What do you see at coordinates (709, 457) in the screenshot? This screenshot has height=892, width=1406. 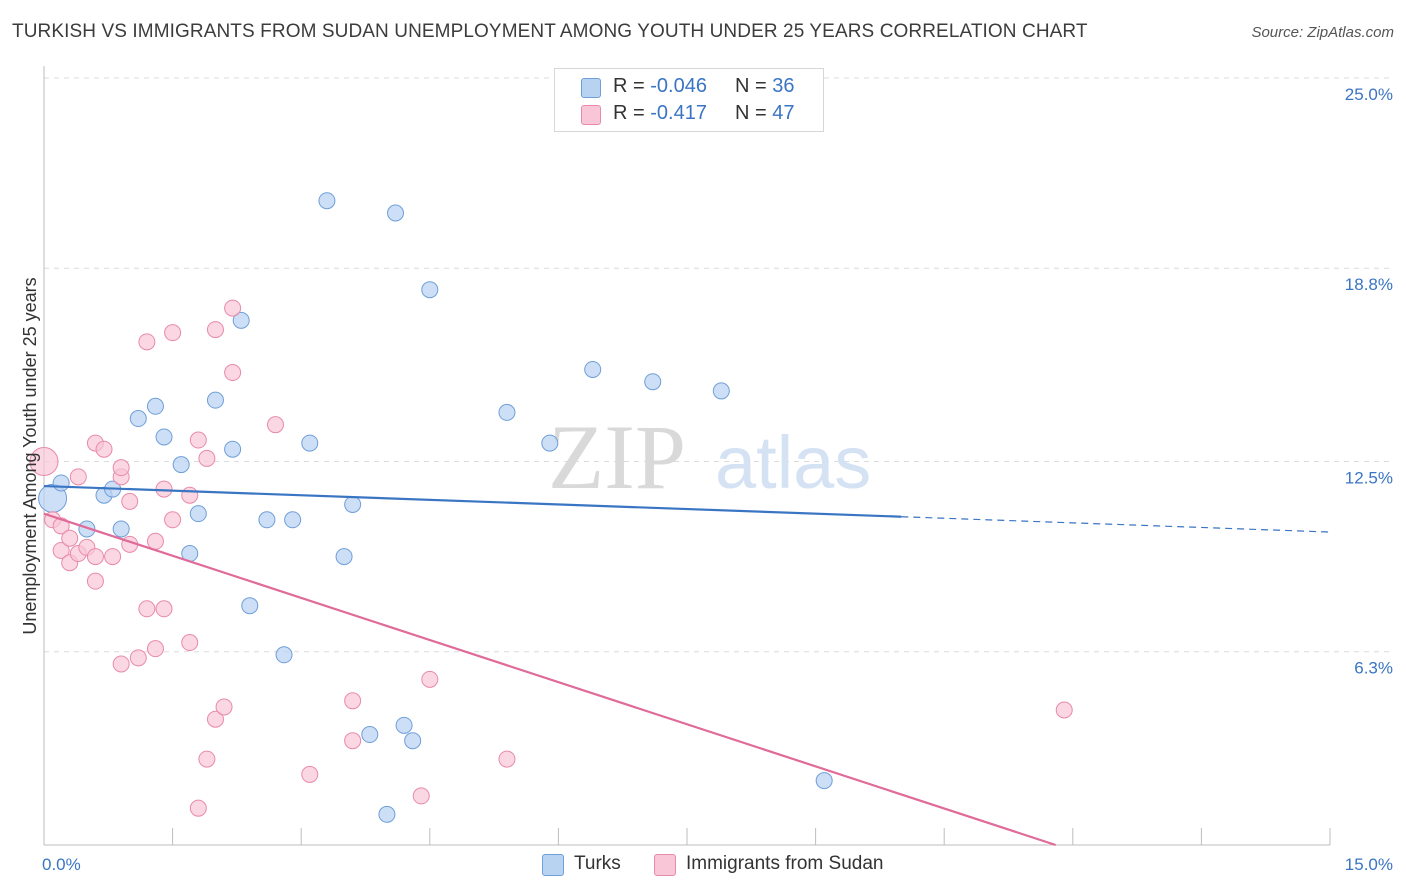 I see `watermark: ZIP atlas` at bounding box center [709, 457].